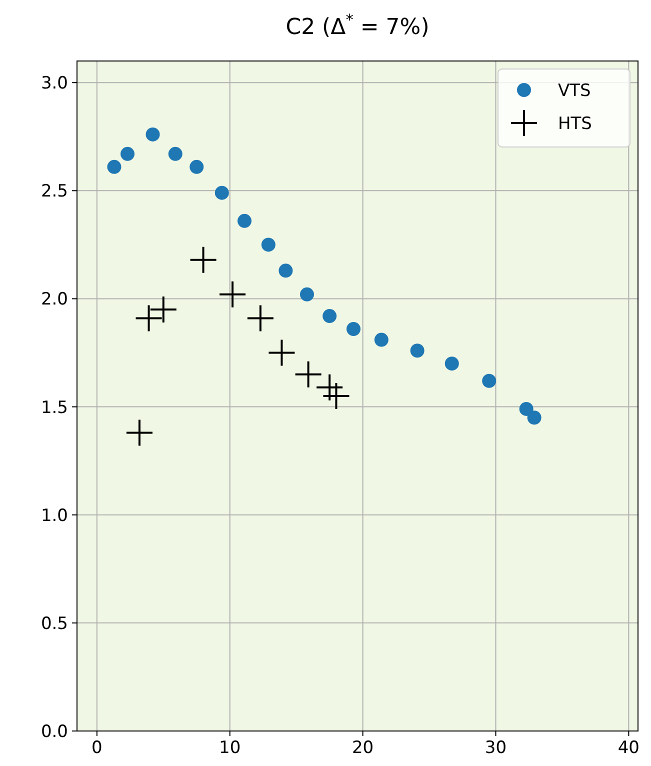  Describe the element at coordinates (495, 748) in the screenshot. I see `x-tick-label: 30` at that location.